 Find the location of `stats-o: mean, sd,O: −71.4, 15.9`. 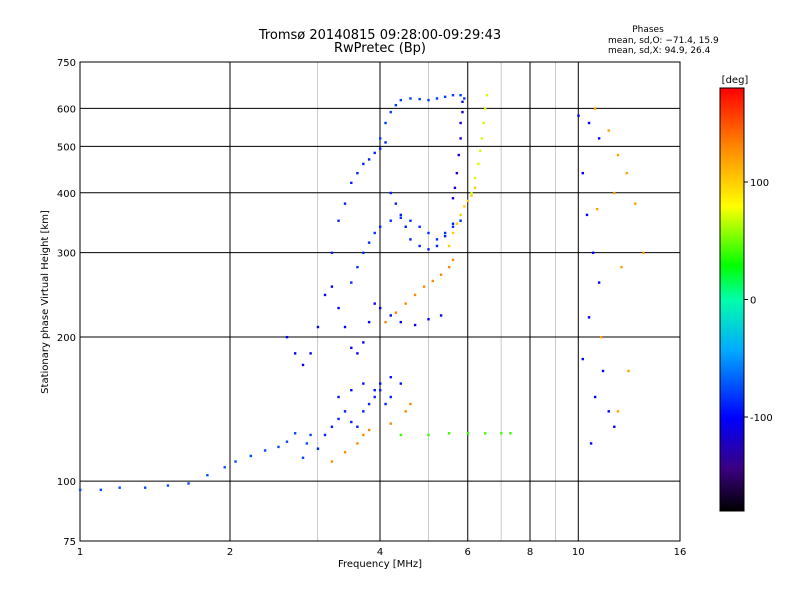

stats-o: mean, sd,O: −71.4, 15.9 is located at coordinates (663, 41).